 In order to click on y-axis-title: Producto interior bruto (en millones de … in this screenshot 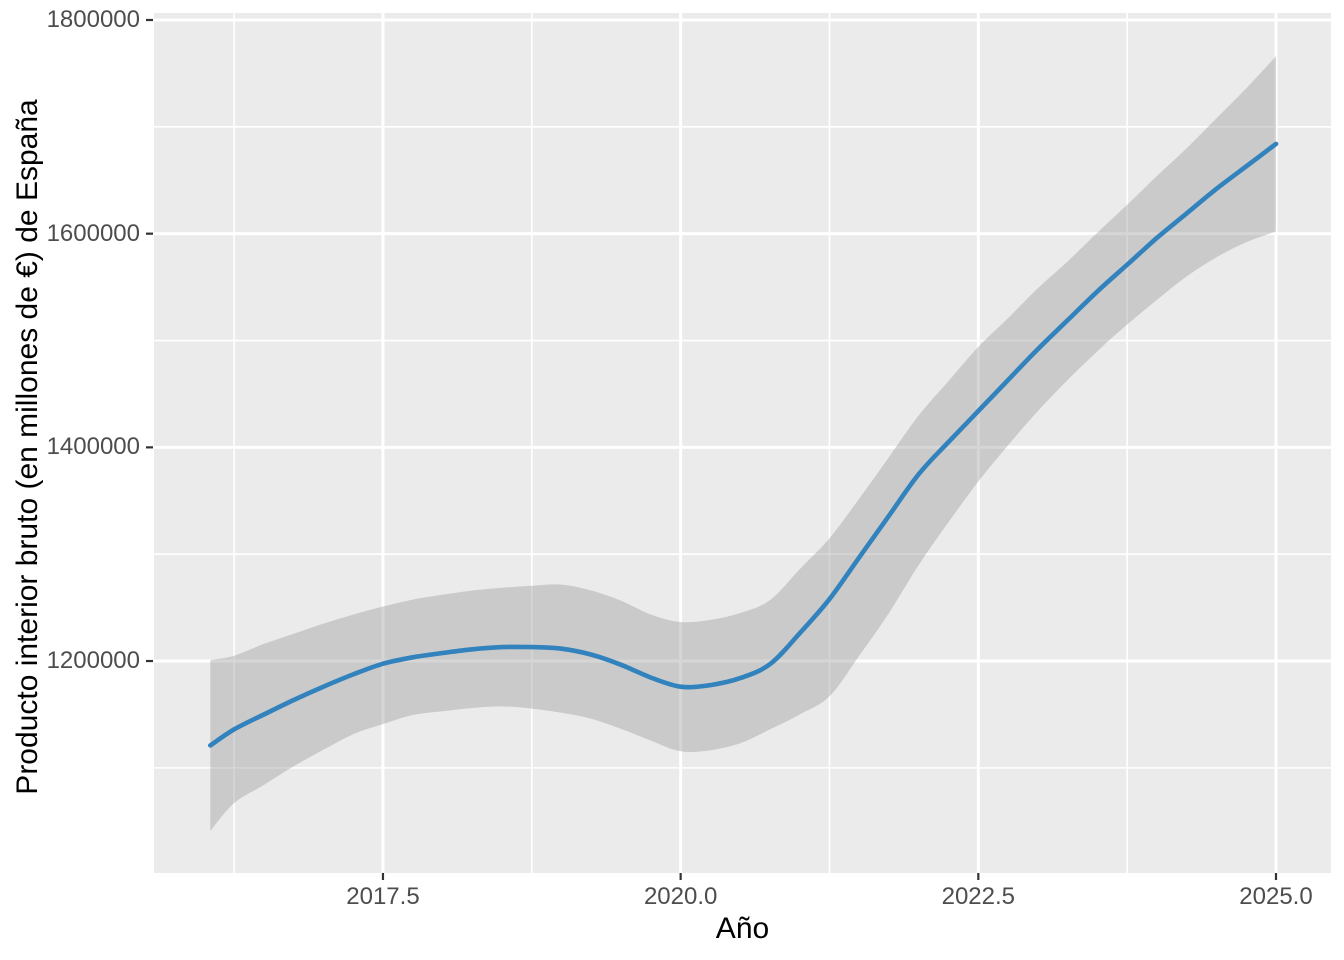, I will do `click(27, 447)`.